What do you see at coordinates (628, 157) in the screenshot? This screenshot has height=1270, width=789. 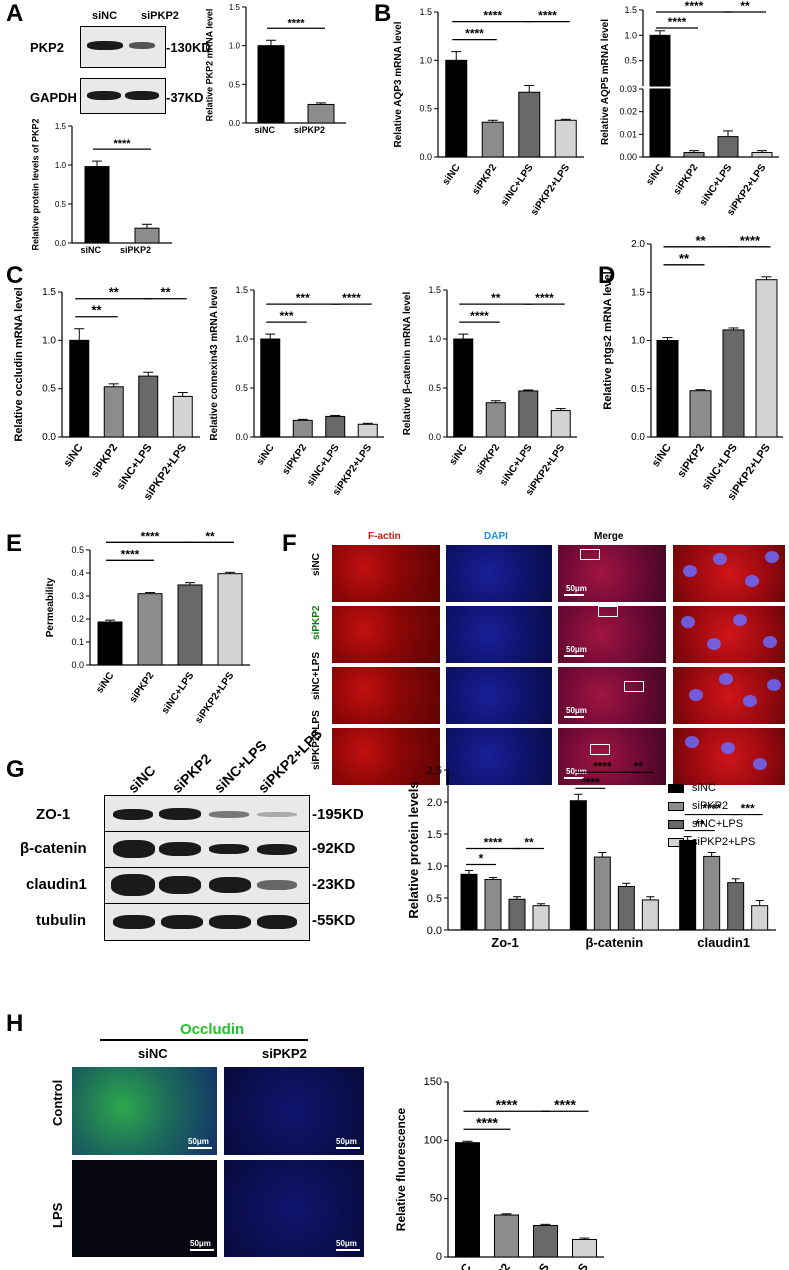 I see `B-aqp5-tick-label: 0.00` at bounding box center [628, 157].